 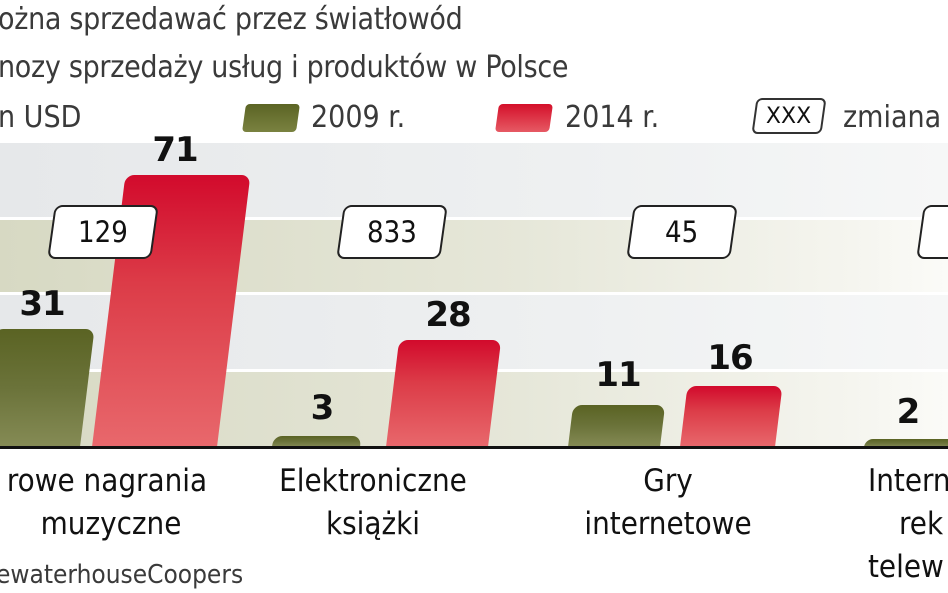 I want to click on change-box-ebooks: 833, so click(x=392, y=232).